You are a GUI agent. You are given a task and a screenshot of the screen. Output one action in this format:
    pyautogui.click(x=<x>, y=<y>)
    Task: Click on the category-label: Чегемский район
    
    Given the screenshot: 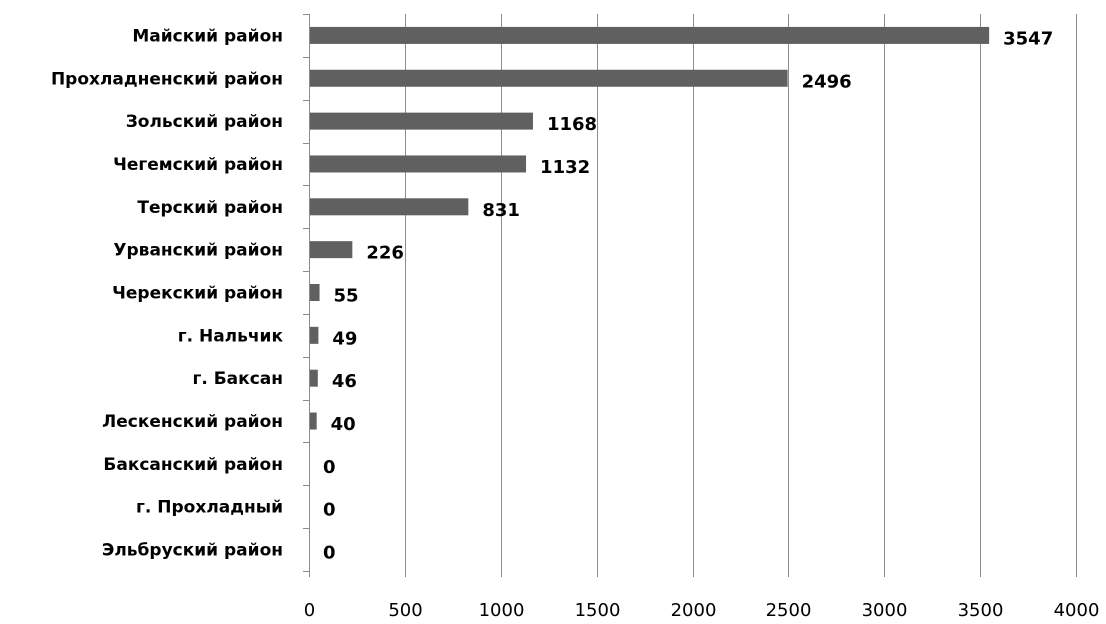 What is the action you would take?
    pyautogui.click(x=198, y=165)
    